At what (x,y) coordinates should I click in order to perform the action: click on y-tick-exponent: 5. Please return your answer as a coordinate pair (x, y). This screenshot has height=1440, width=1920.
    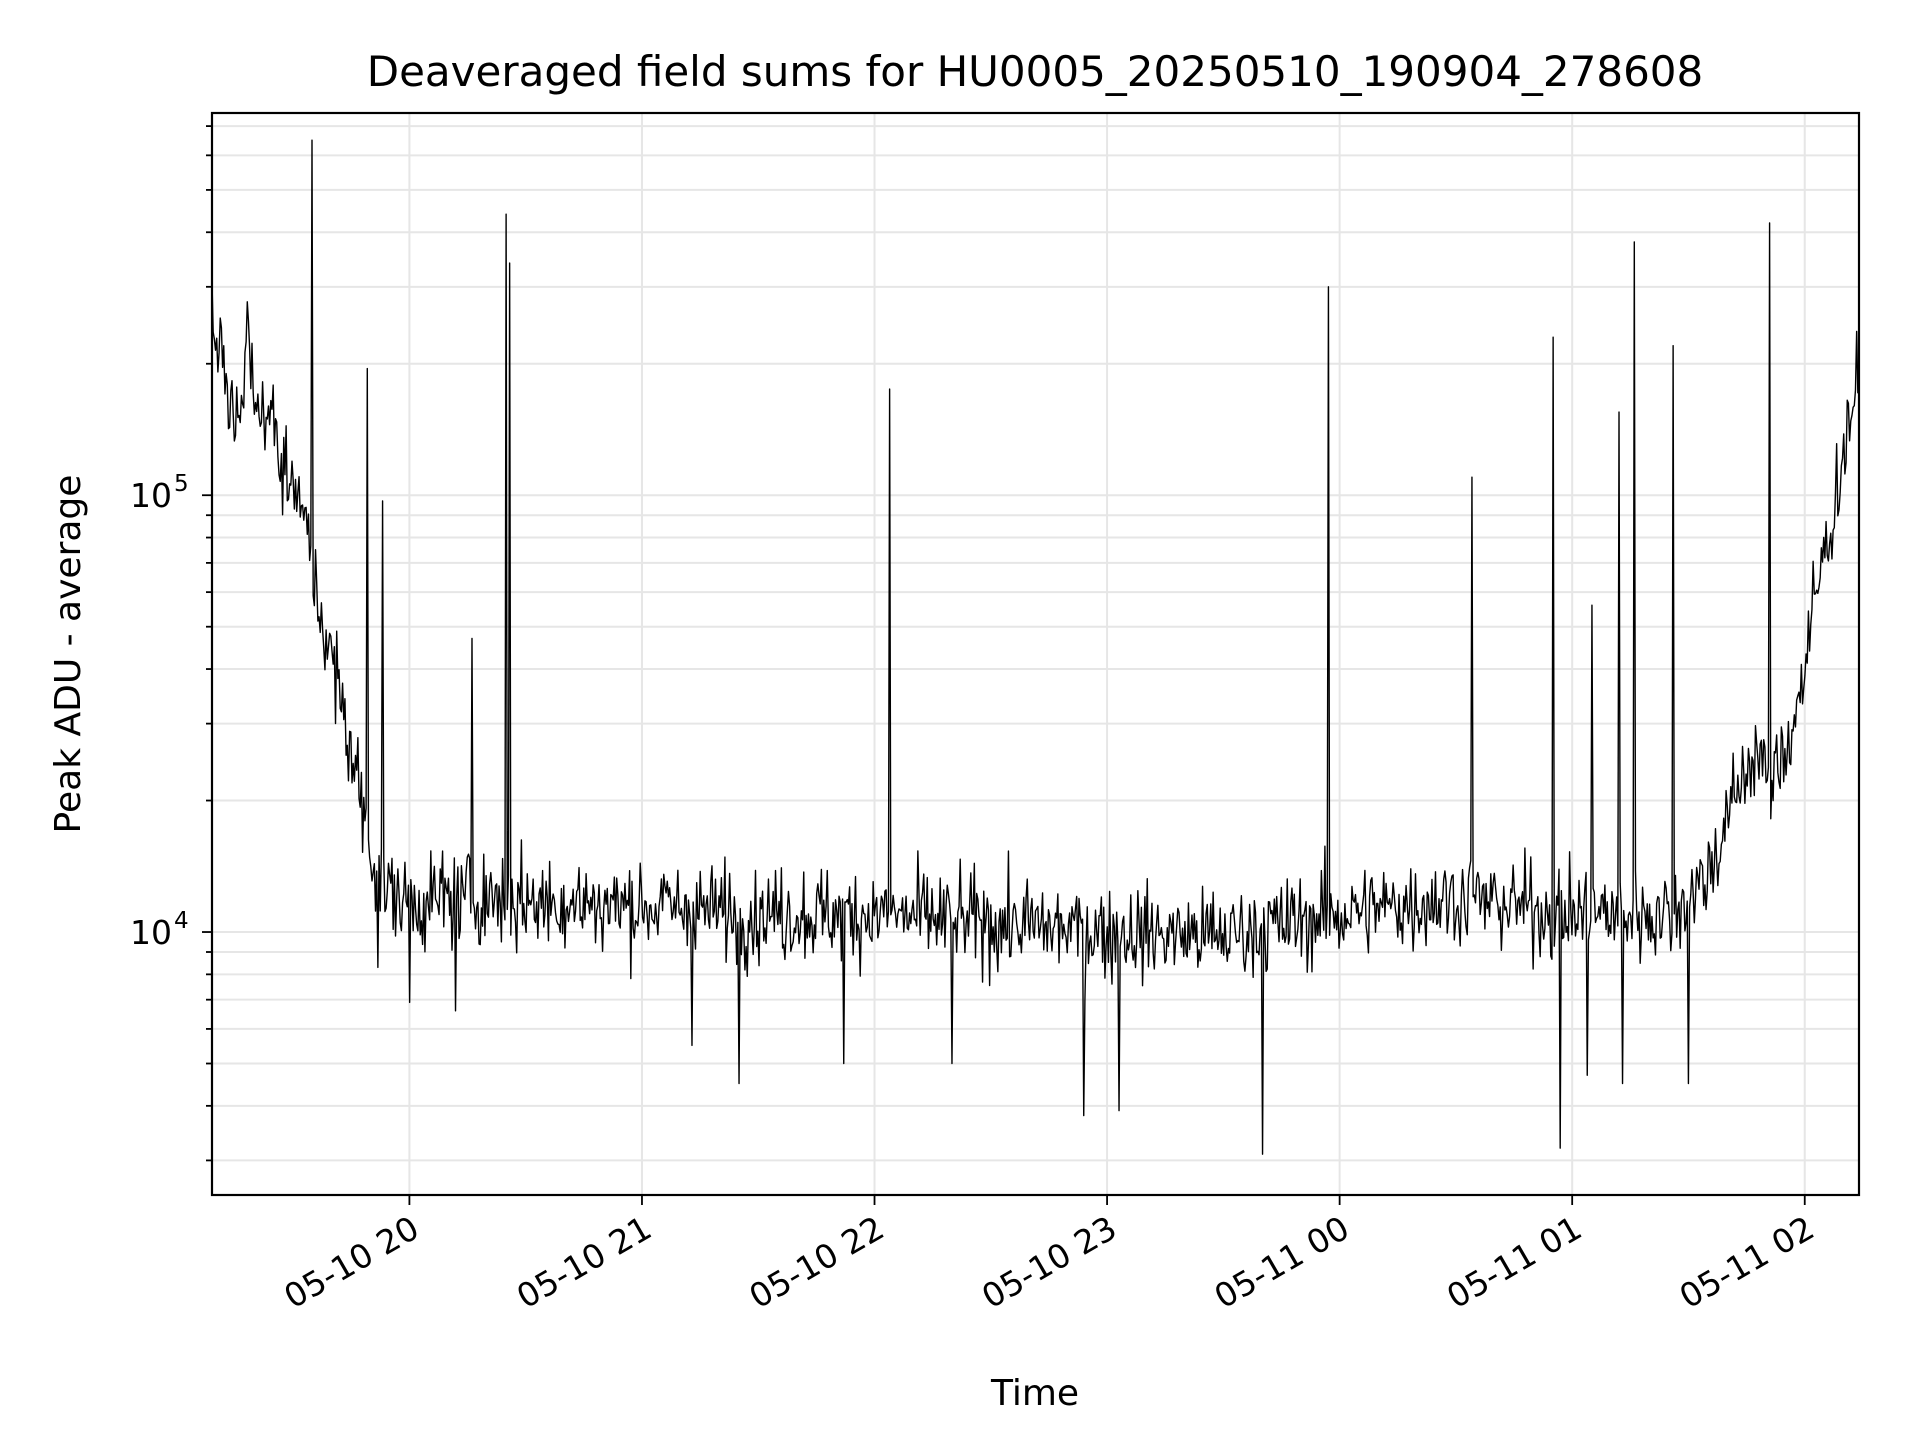
    Looking at the image, I should click on (181, 484).